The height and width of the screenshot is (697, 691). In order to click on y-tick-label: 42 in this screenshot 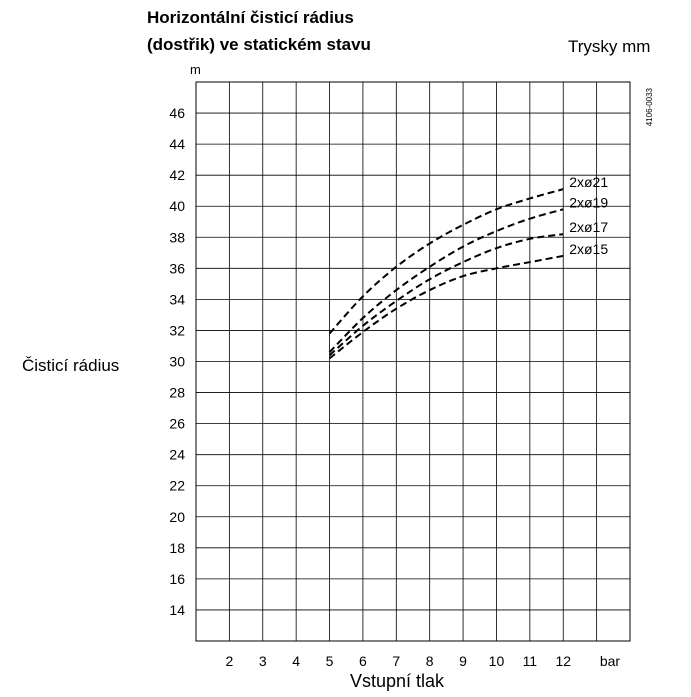, I will do `click(177, 175)`.